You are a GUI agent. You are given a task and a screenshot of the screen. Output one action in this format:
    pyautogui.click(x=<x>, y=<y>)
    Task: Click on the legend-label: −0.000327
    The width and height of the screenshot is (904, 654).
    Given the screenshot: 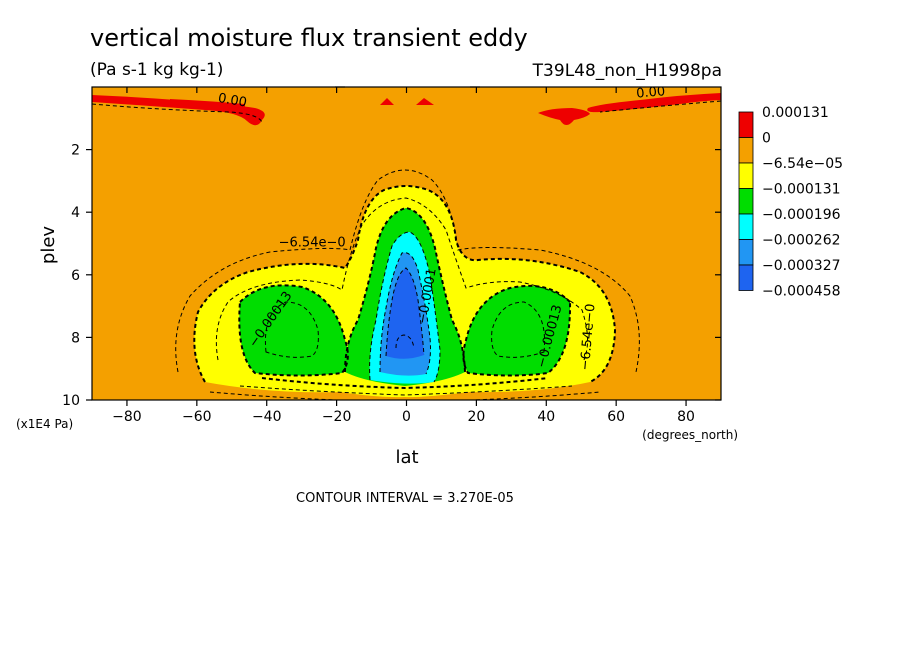 What is the action you would take?
    pyautogui.click(x=801, y=266)
    